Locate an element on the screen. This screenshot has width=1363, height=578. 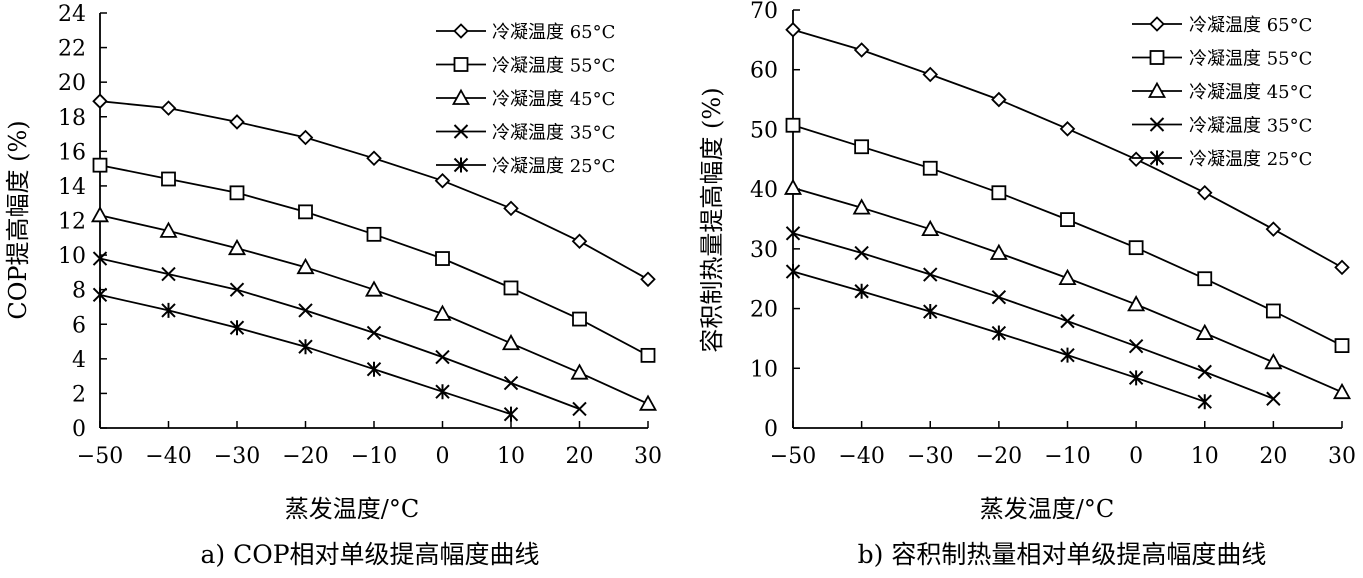
x-tick-label: −20 is located at coordinates (305, 456).